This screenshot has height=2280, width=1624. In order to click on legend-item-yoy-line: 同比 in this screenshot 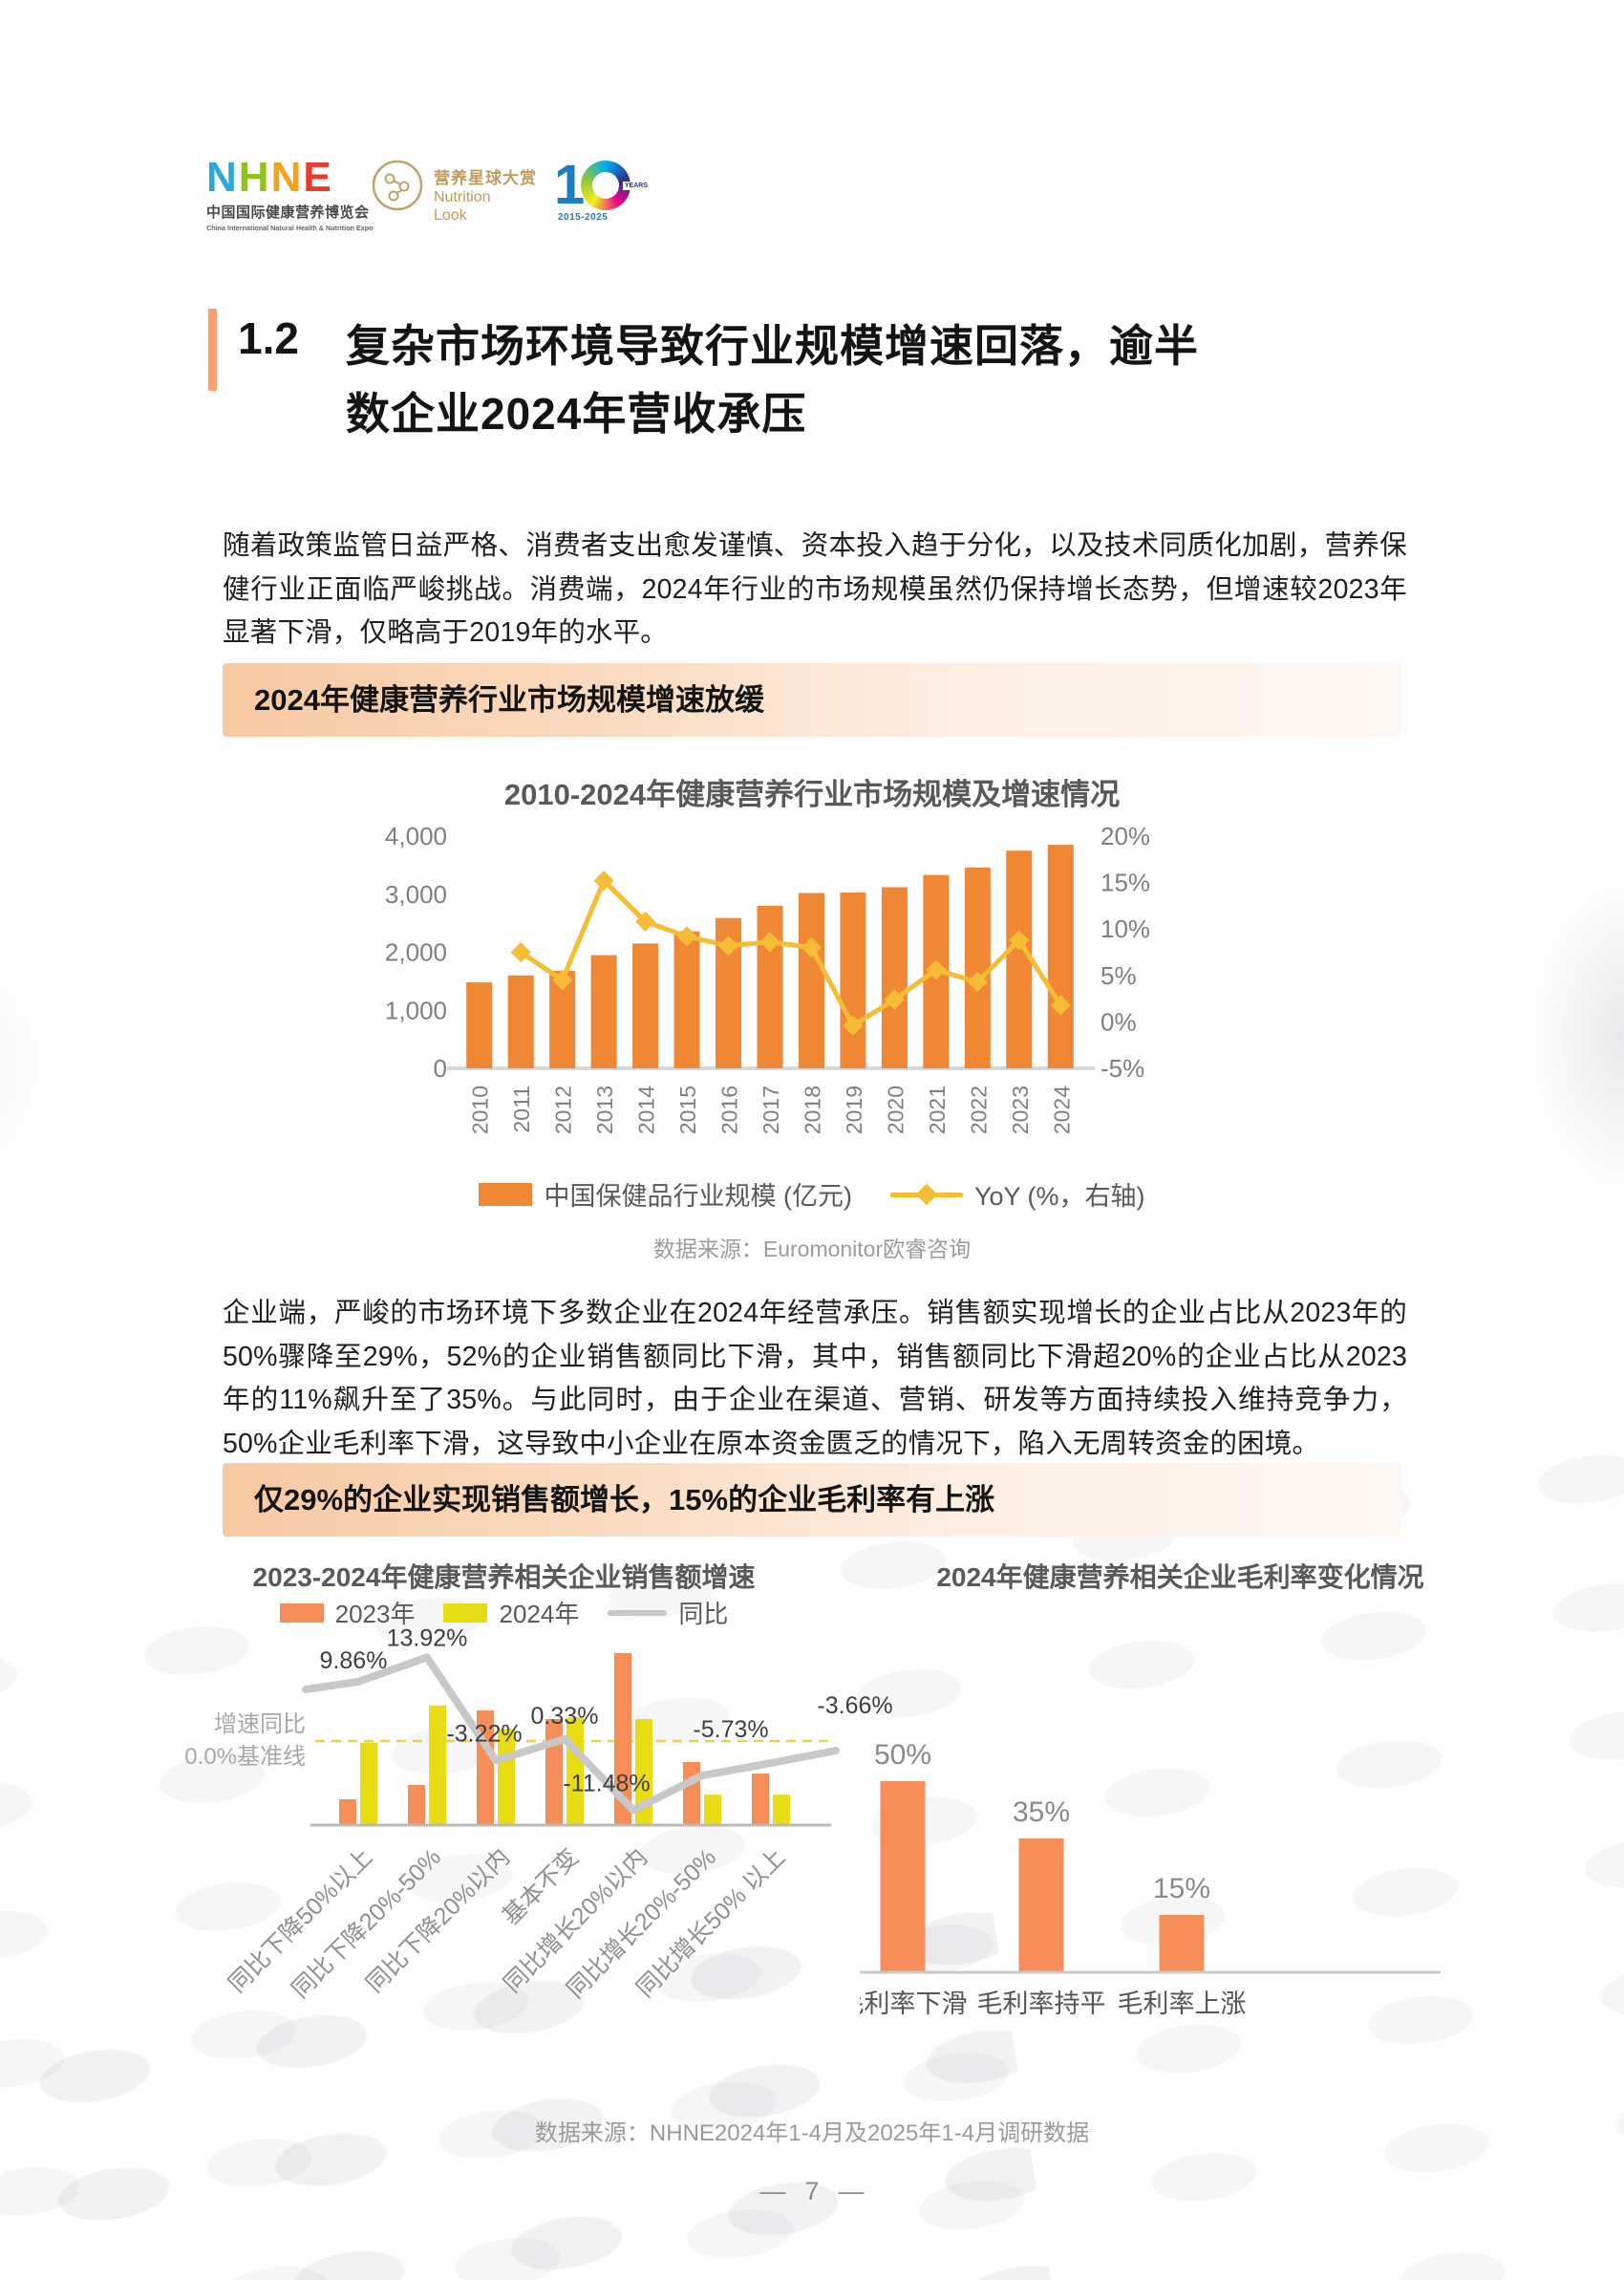, I will do `click(668, 1612)`.